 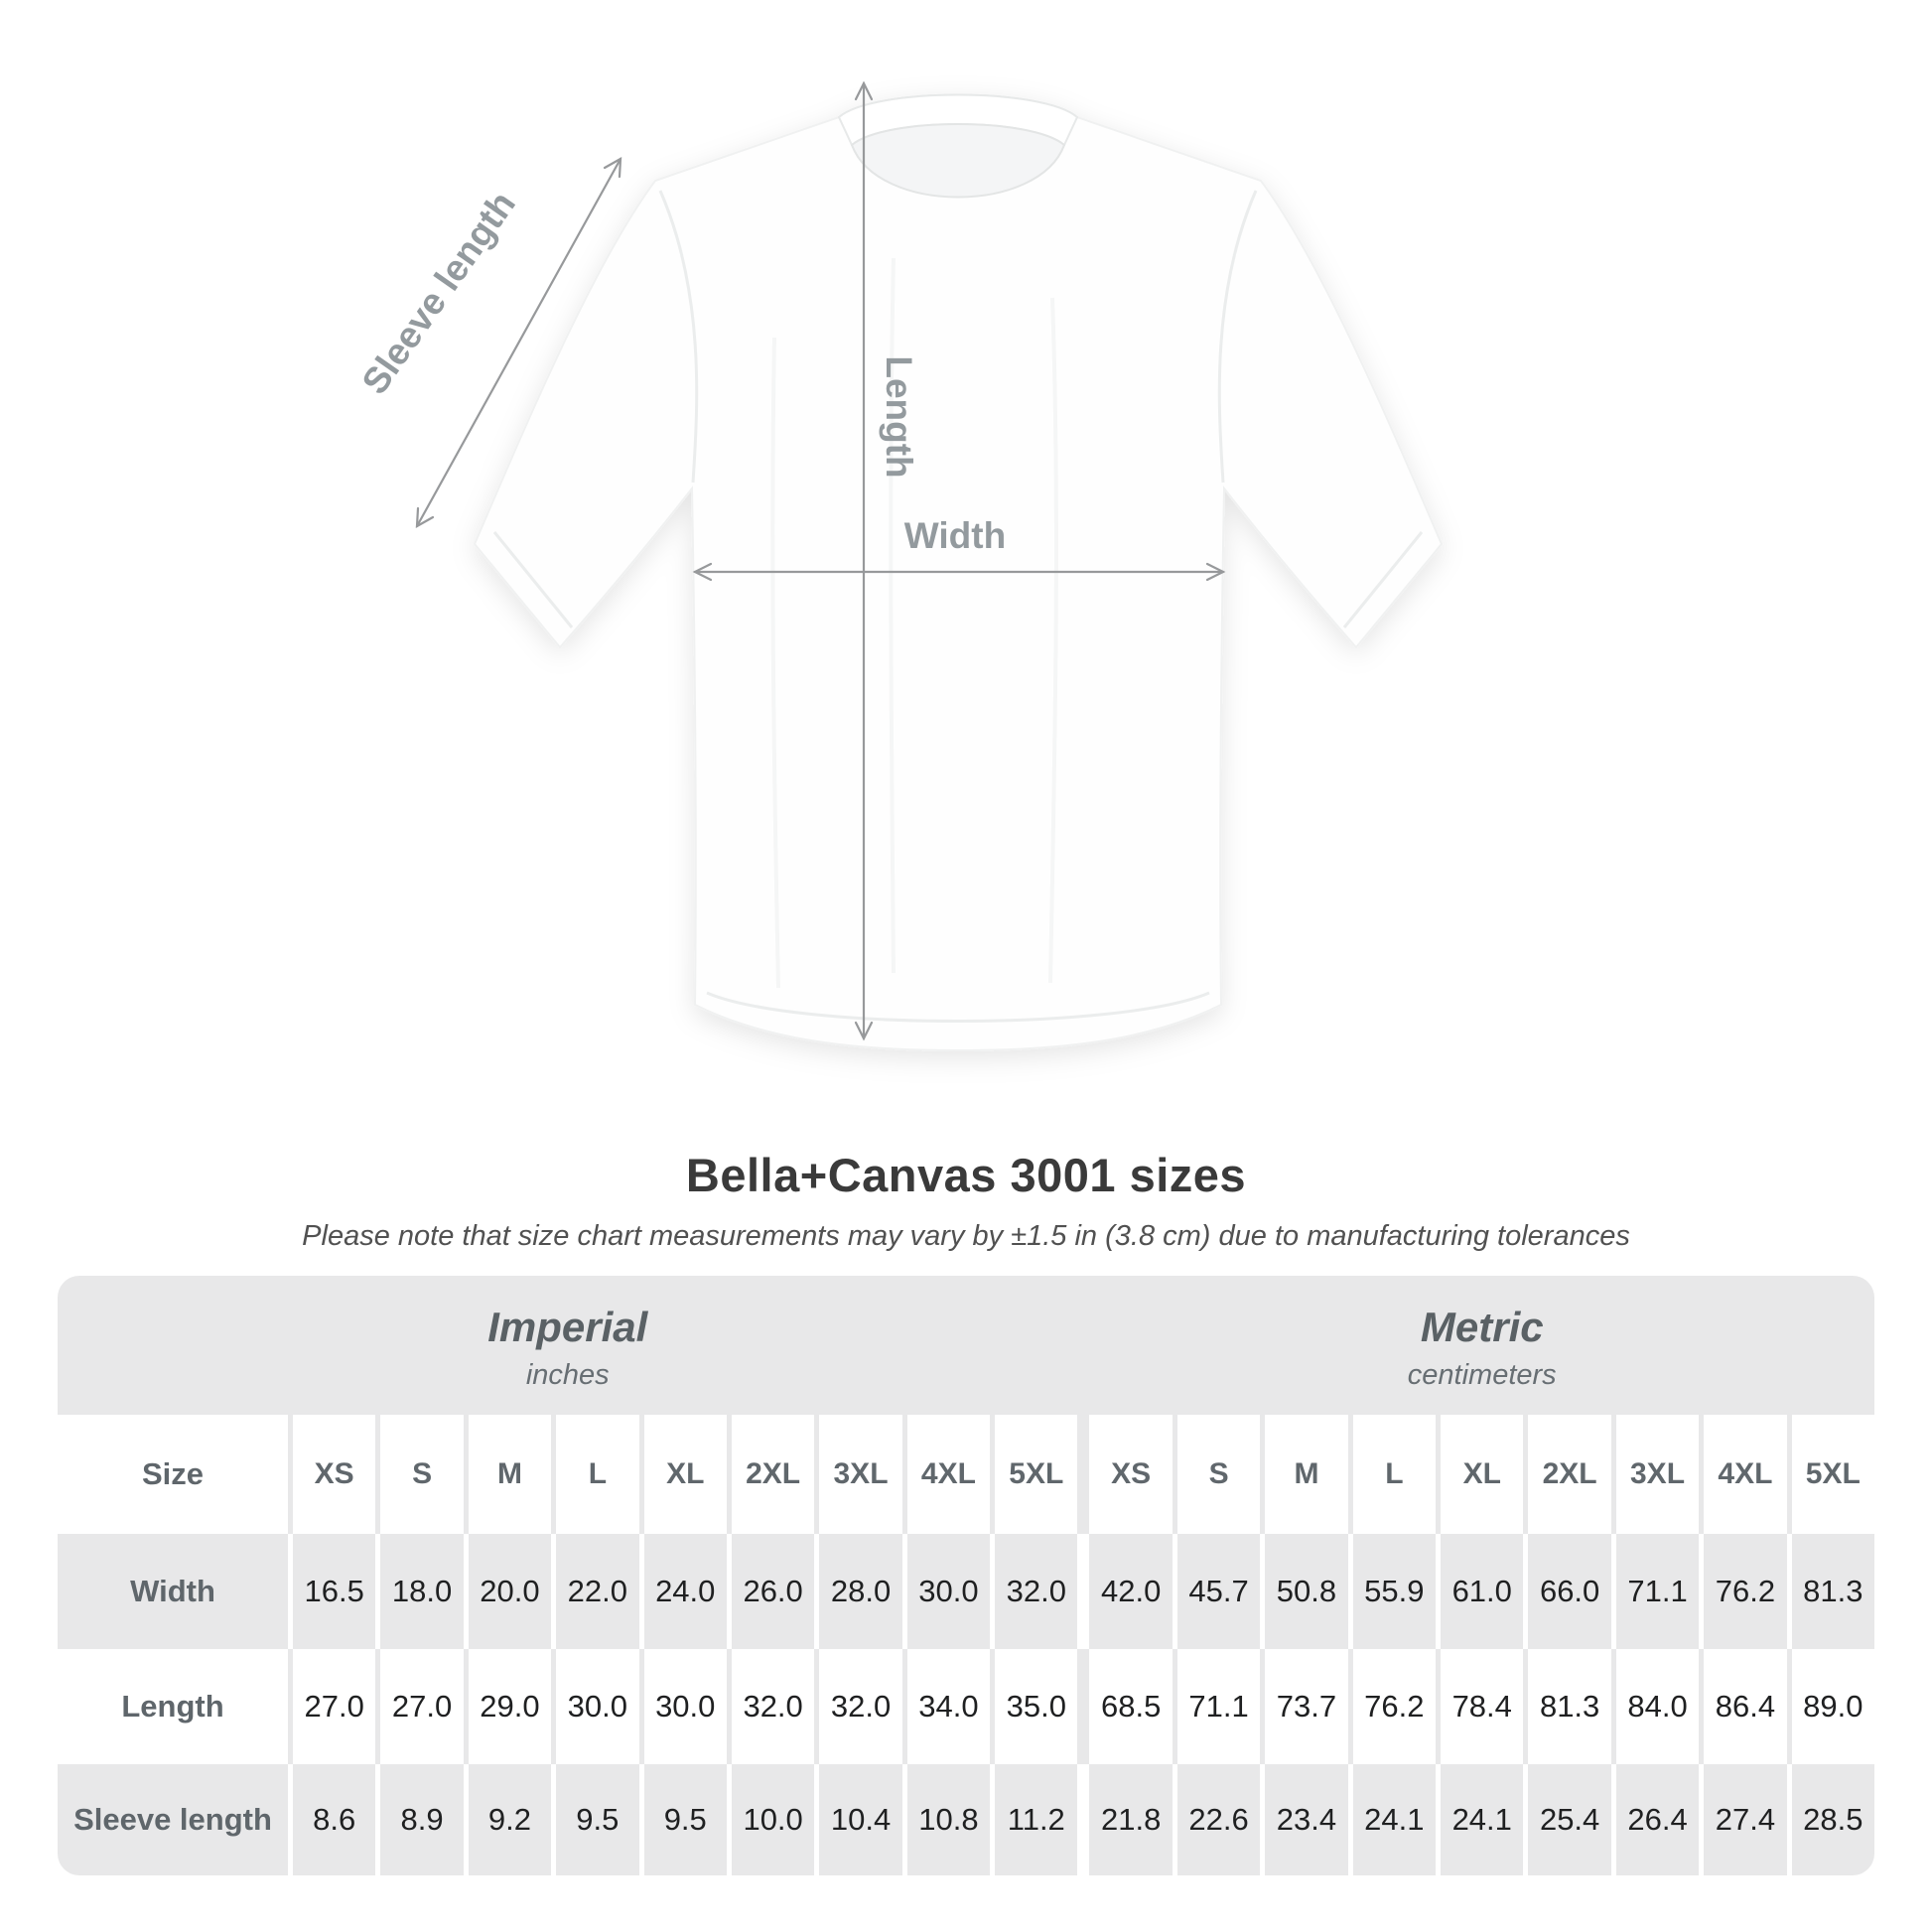 What do you see at coordinates (1037, 1706) in the screenshot?
I see `imperial-value-cell: 35.0` at bounding box center [1037, 1706].